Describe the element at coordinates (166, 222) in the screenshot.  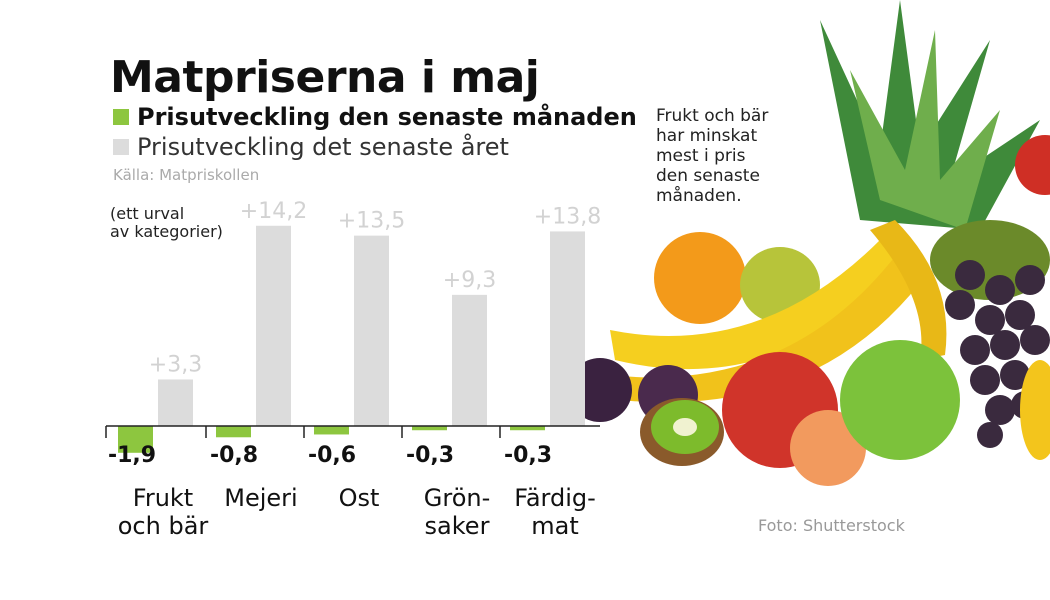
I see `selection-note: (ett urval av kategorier)` at that location.